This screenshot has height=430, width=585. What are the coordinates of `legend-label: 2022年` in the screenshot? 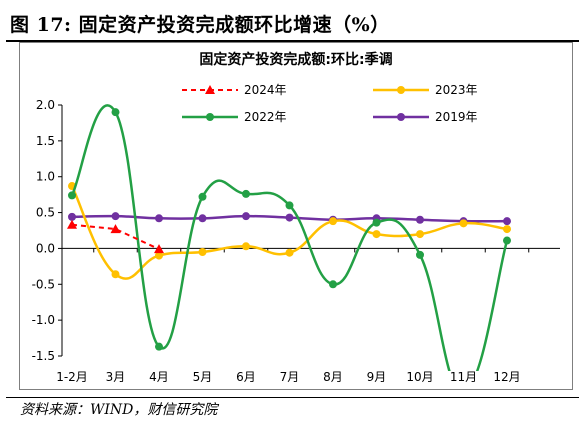 It's located at (265, 117).